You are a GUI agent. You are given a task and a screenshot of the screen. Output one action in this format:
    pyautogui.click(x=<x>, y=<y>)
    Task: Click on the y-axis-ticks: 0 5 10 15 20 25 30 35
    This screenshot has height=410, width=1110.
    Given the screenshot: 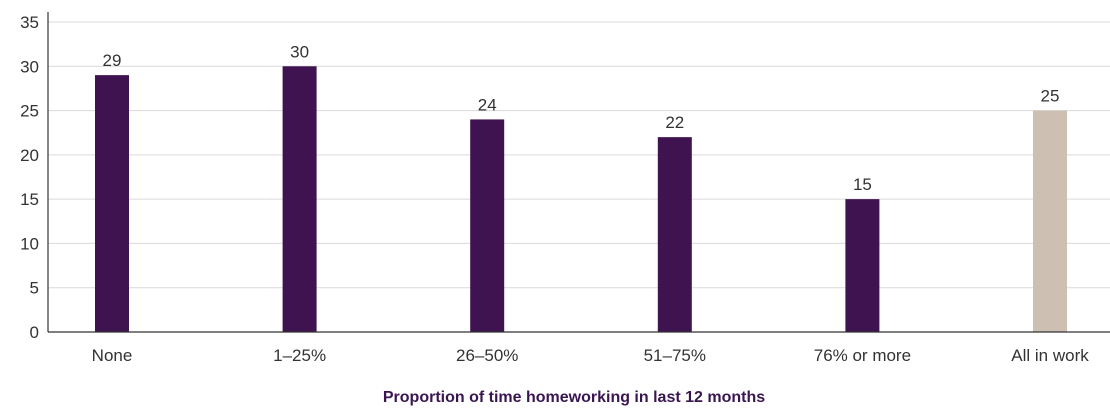 What is the action you would take?
    pyautogui.click(x=29, y=177)
    